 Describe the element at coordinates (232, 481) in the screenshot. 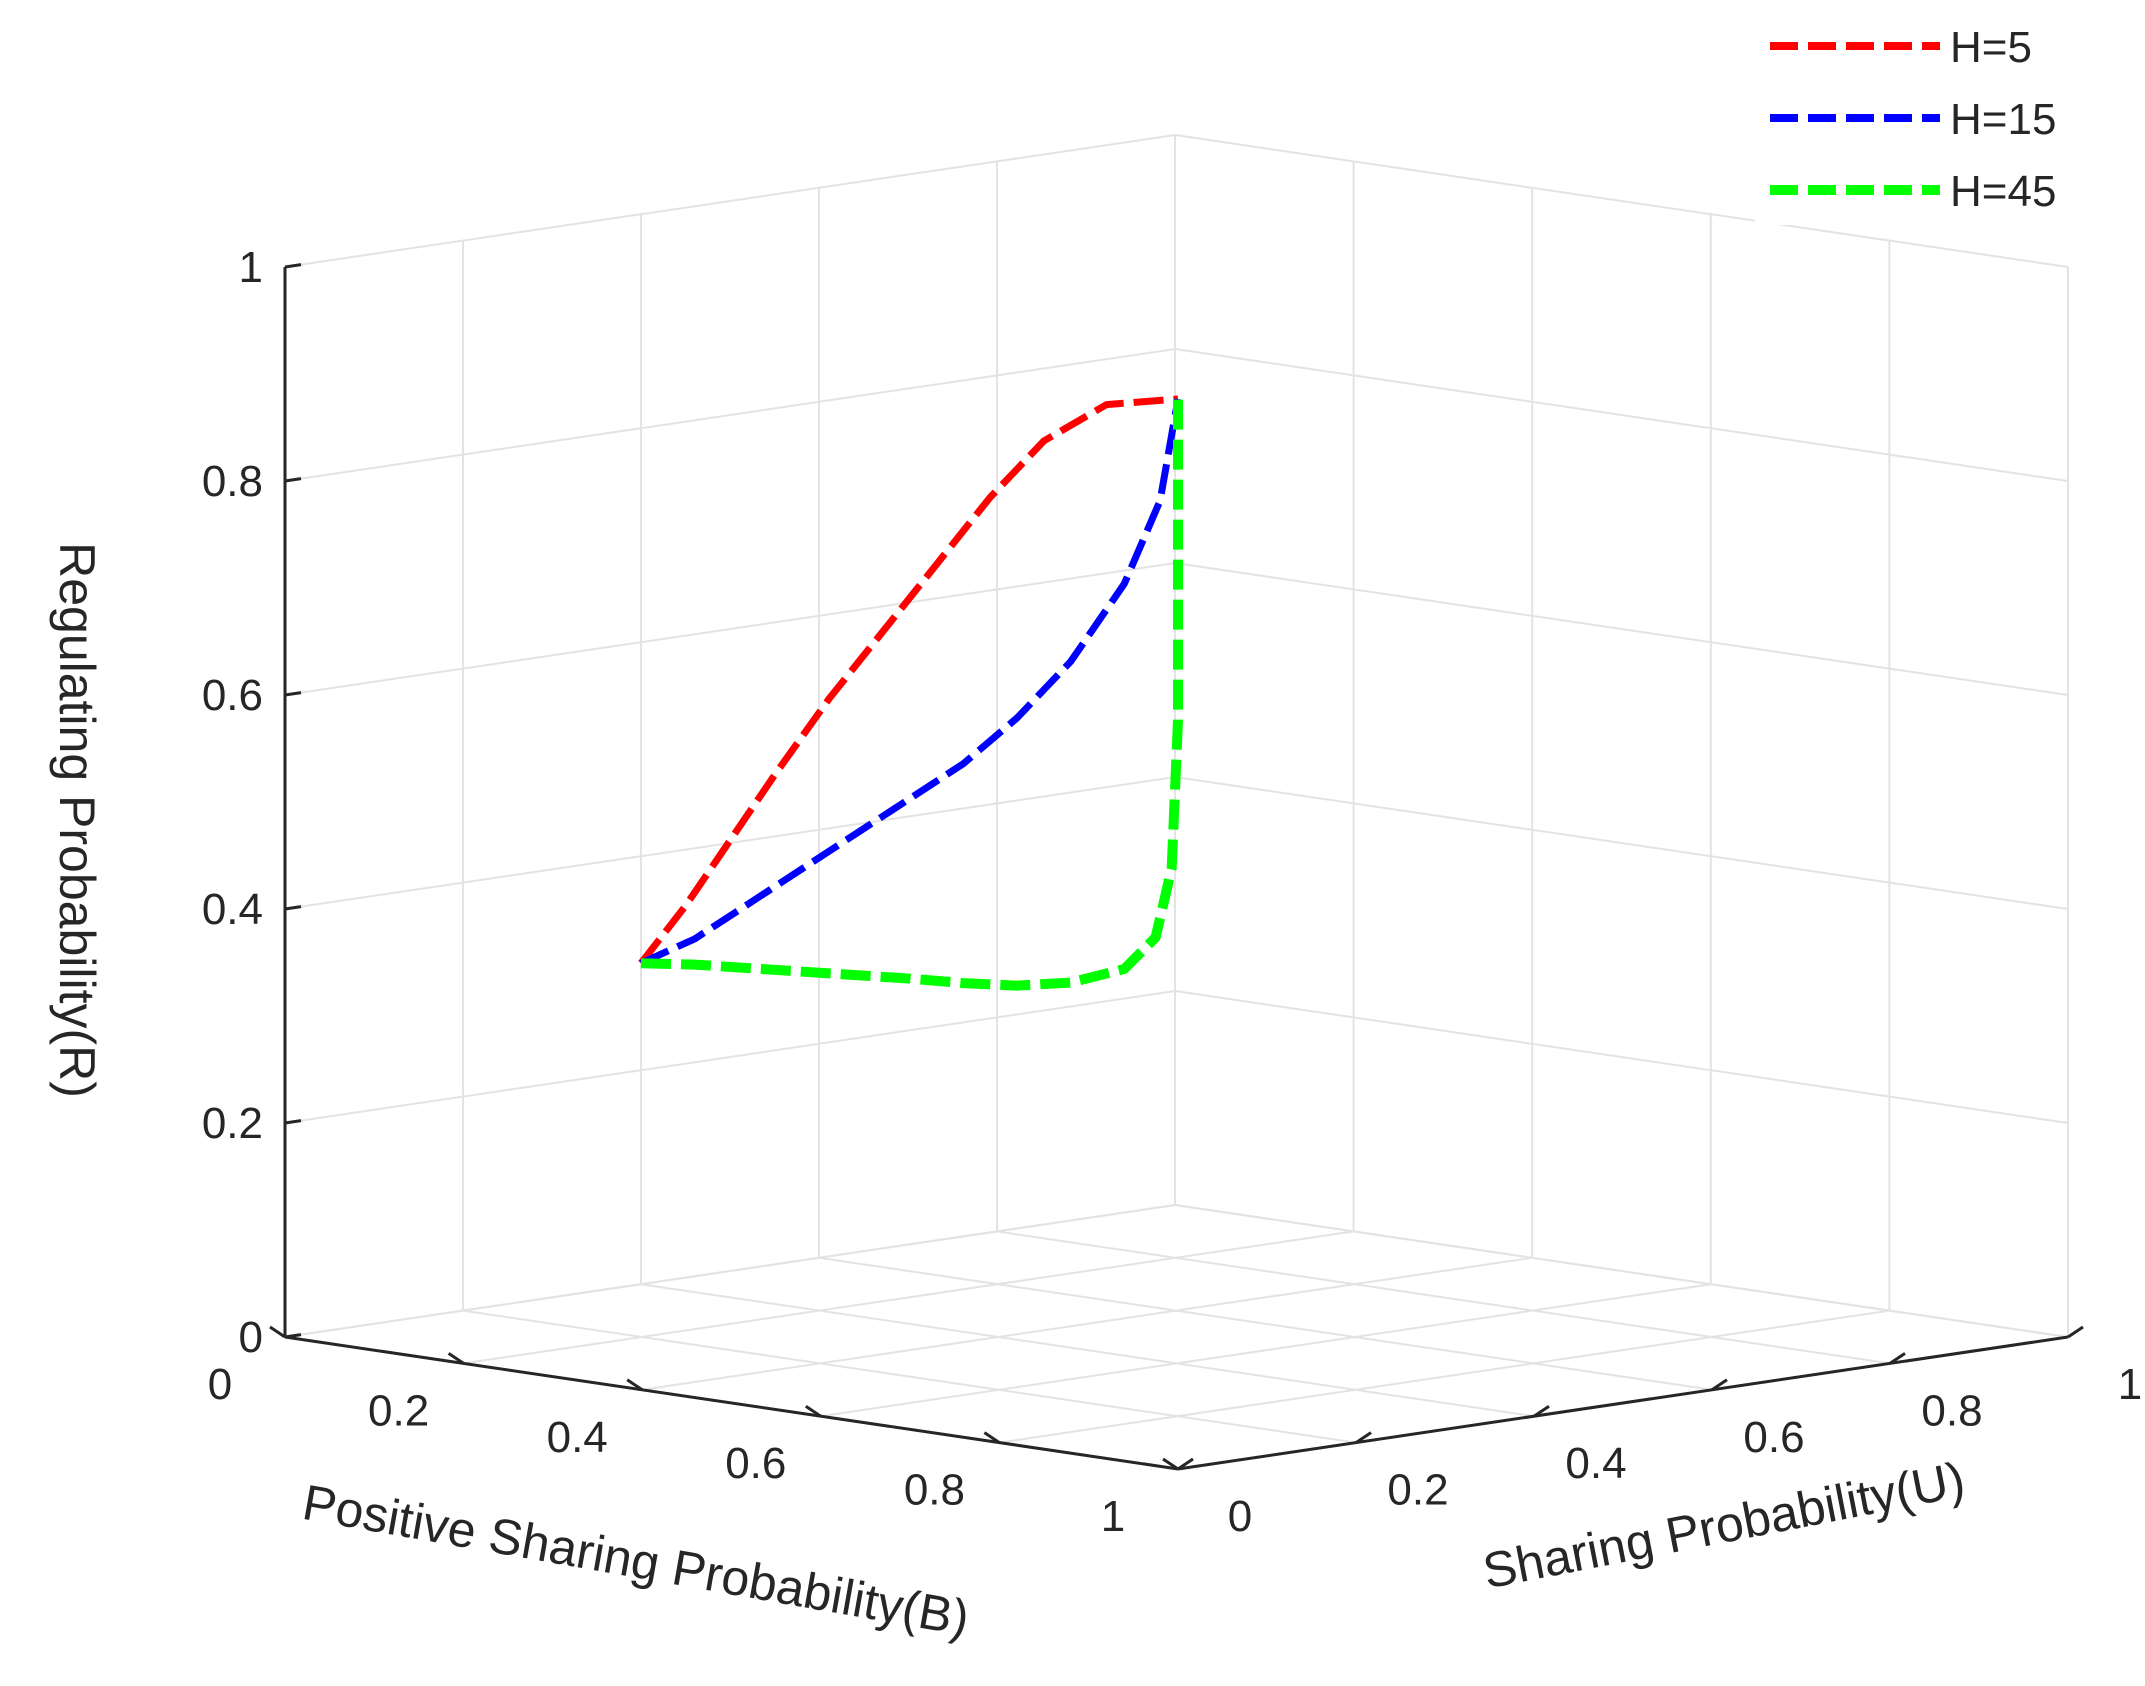

I see `z-tick-label-4: 0.8` at that location.